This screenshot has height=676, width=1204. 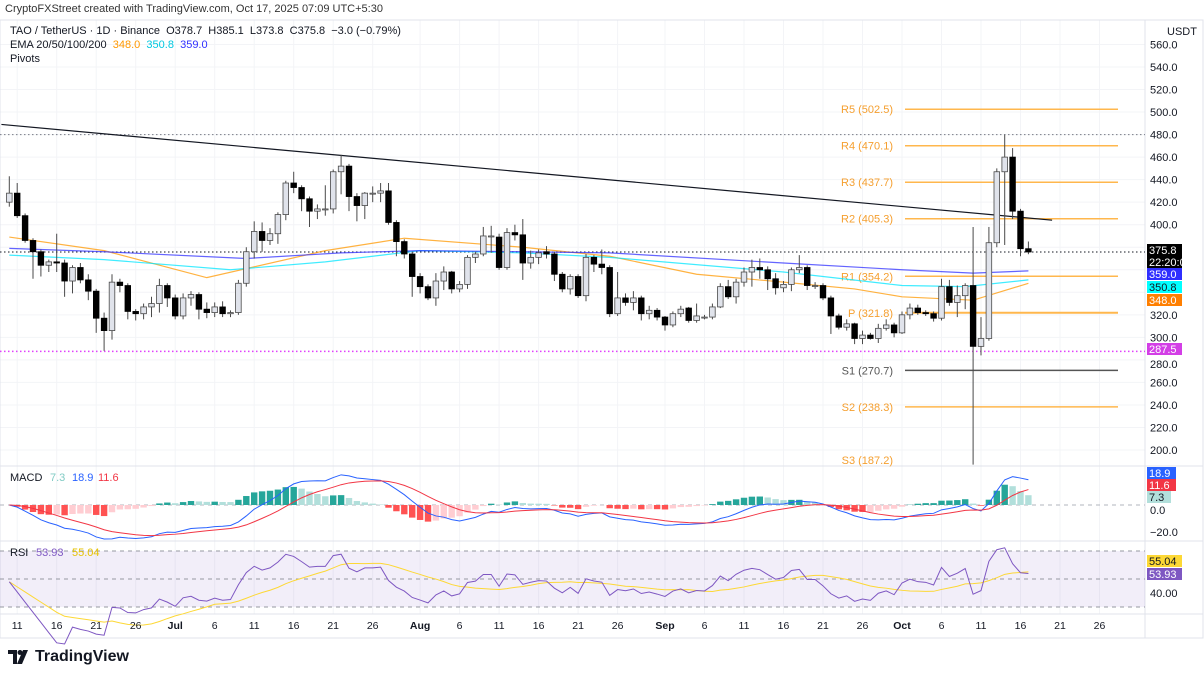 I want to click on legend-pivots-row: Pivots, so click(x=25, y=59).